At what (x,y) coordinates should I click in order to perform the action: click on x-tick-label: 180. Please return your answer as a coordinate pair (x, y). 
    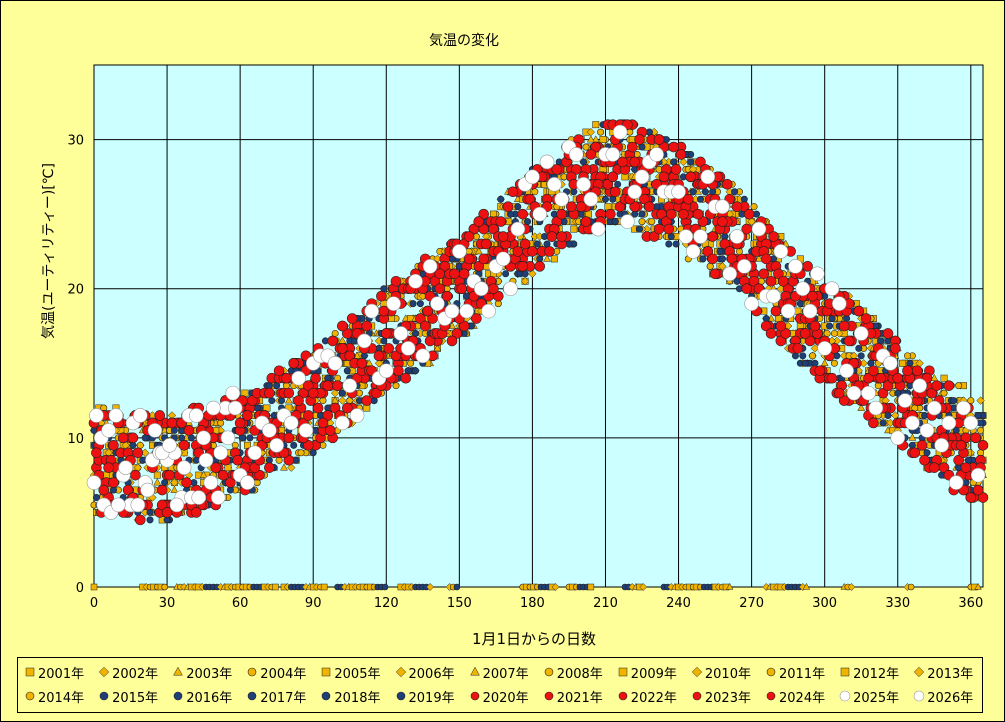
    Looking at the image, I should click on (532, 603).